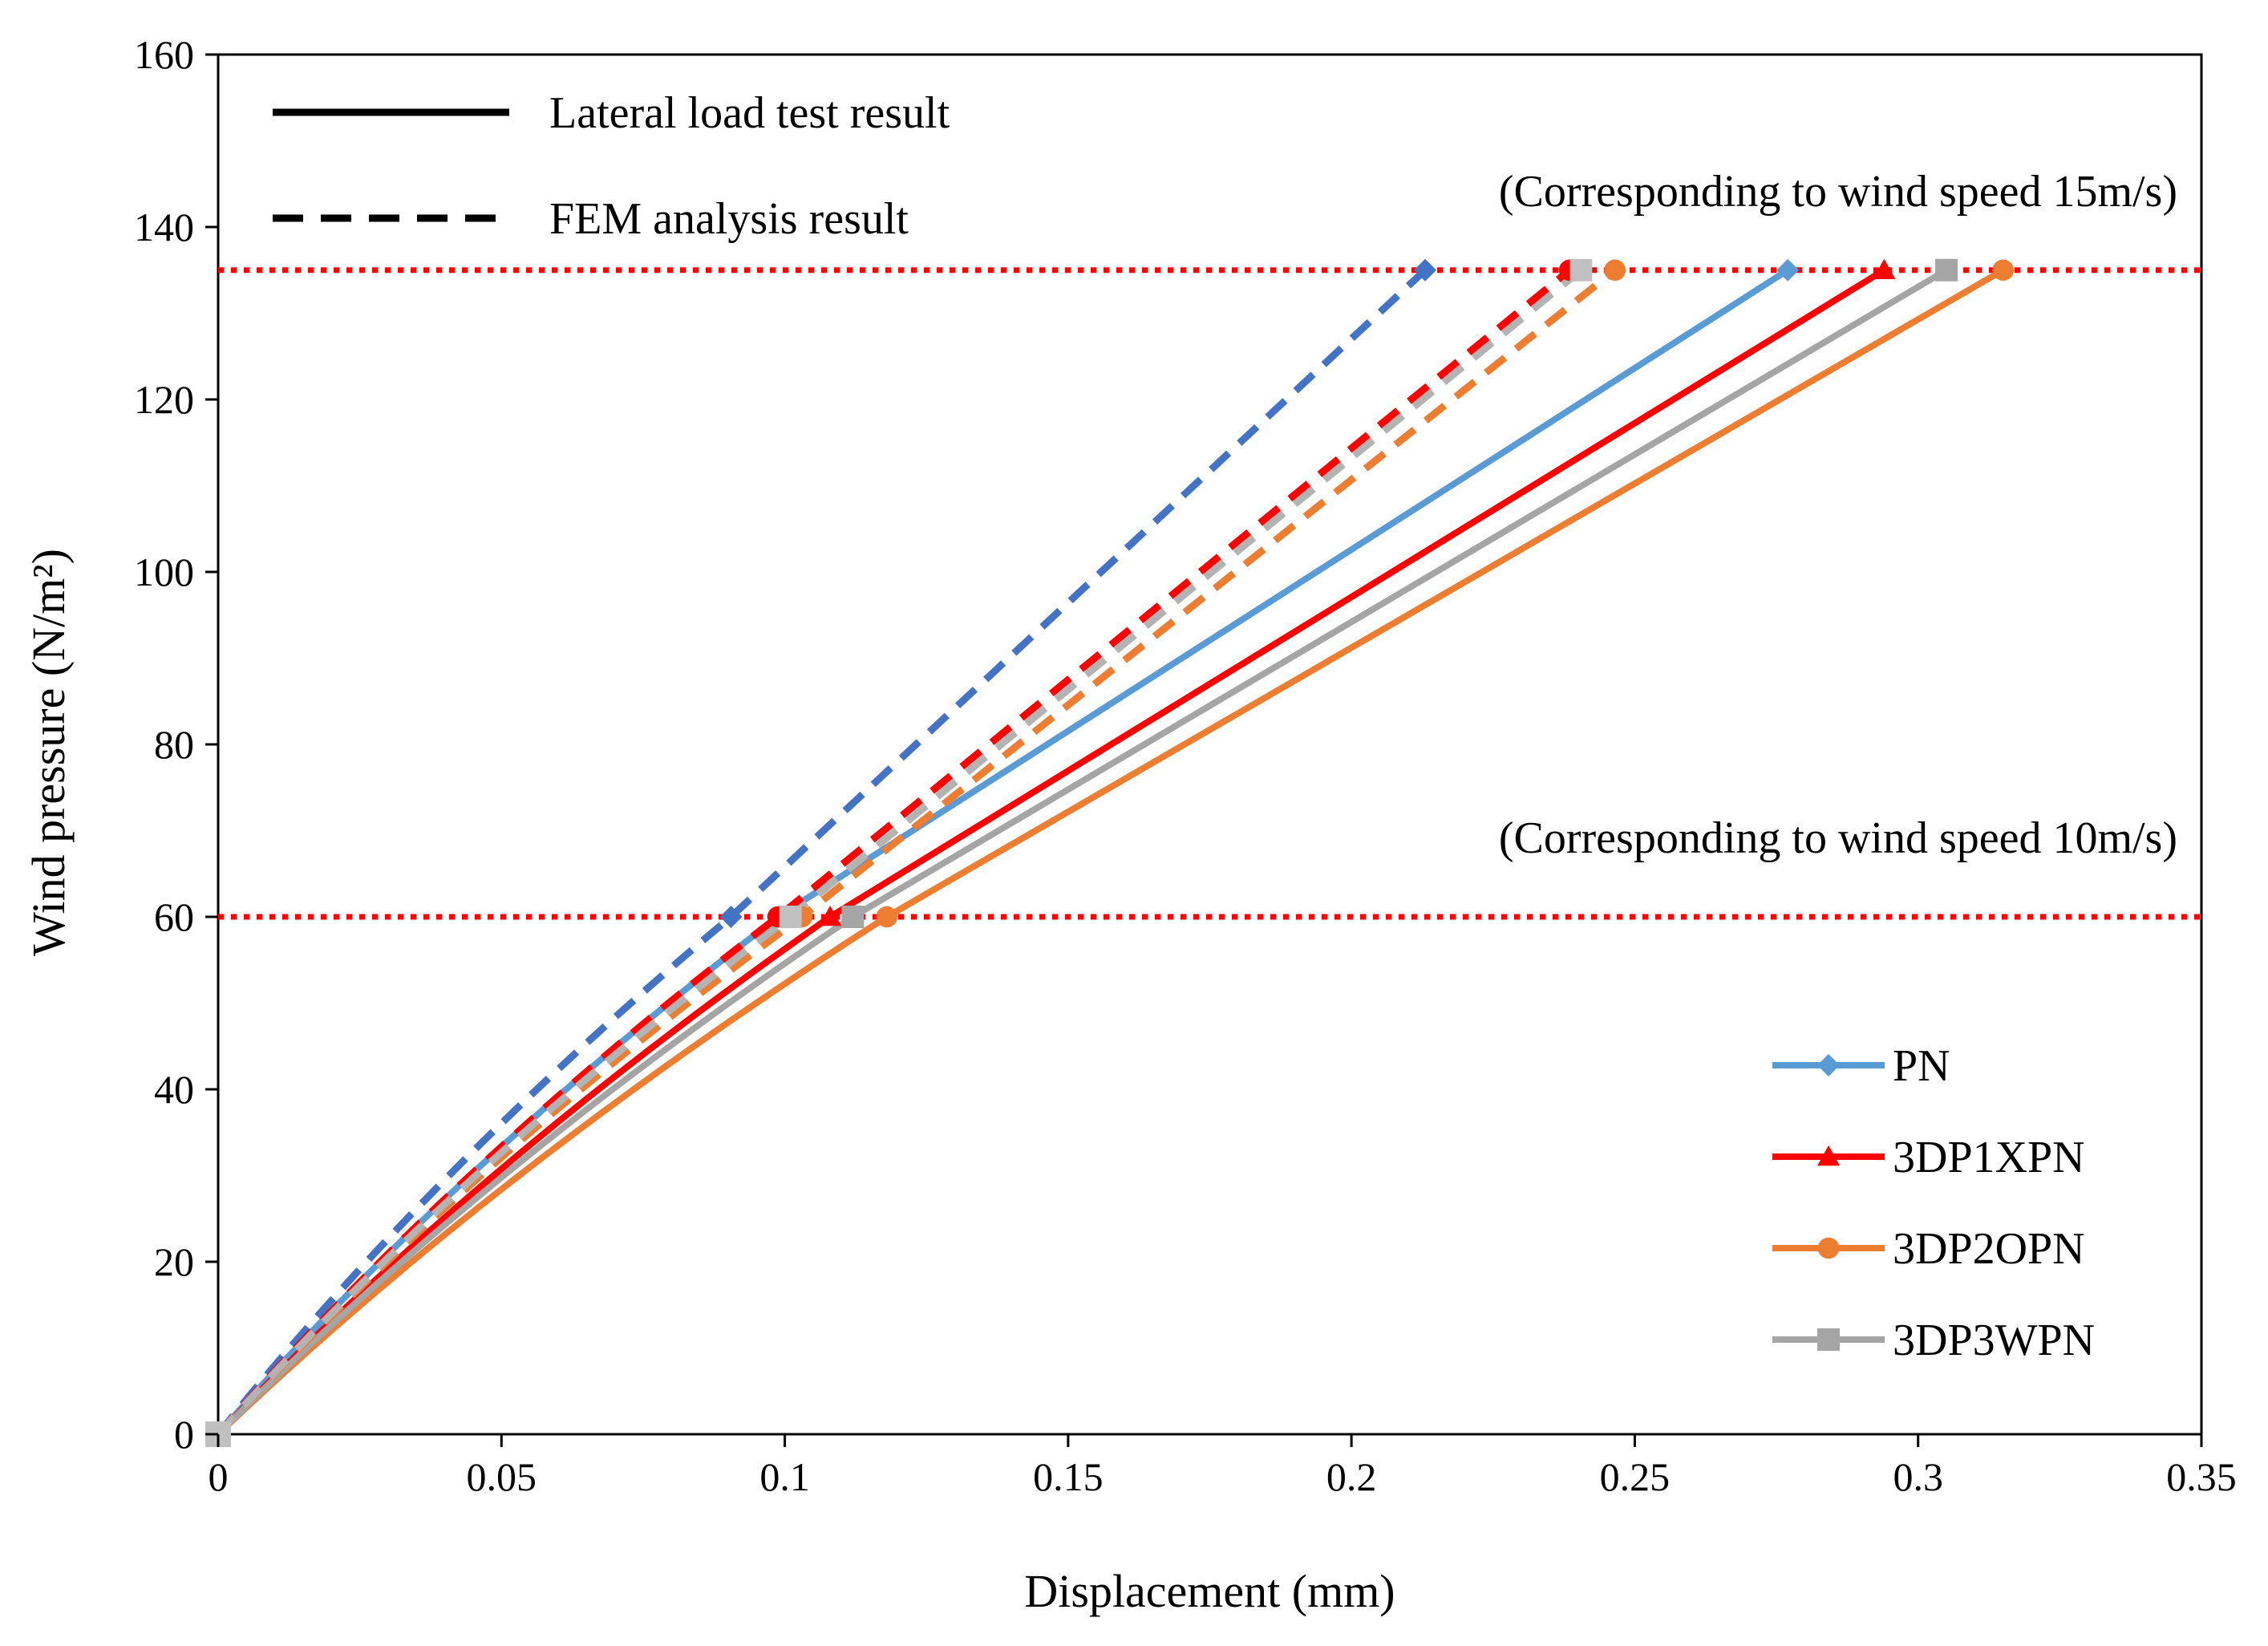  What do you see at coordinates (1933, 1203) in the screenshot?
I see `series-legend: PN 3DP1XPN 3DP2OPN 3DP3WPN` at bounding box center [1933, 1203].